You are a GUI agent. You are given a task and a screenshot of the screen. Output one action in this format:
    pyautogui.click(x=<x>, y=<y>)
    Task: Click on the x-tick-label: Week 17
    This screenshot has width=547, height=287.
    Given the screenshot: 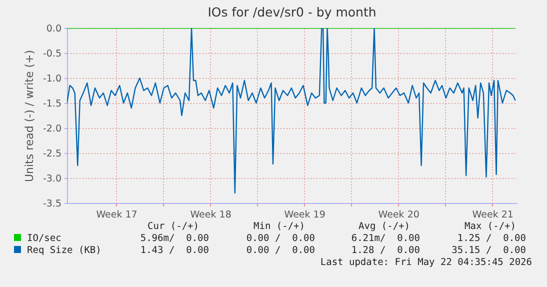 What is the action you would take?
    pyautogui.click(x=117, y=215)
    